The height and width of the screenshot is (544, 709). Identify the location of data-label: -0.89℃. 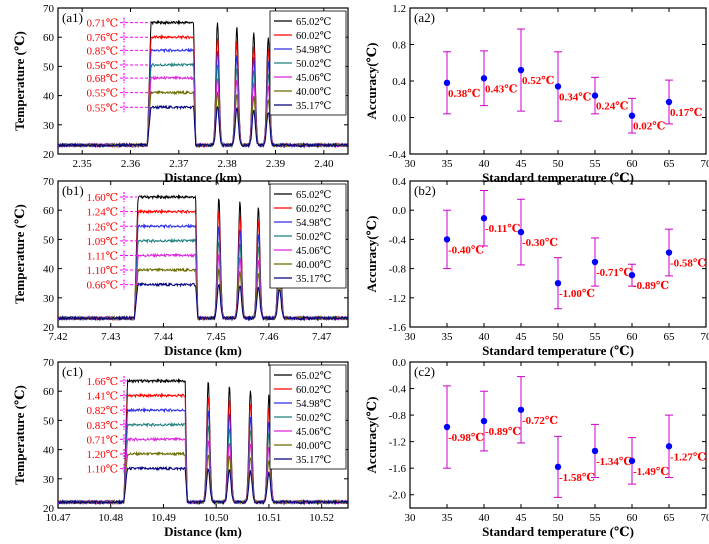
(503, 432).